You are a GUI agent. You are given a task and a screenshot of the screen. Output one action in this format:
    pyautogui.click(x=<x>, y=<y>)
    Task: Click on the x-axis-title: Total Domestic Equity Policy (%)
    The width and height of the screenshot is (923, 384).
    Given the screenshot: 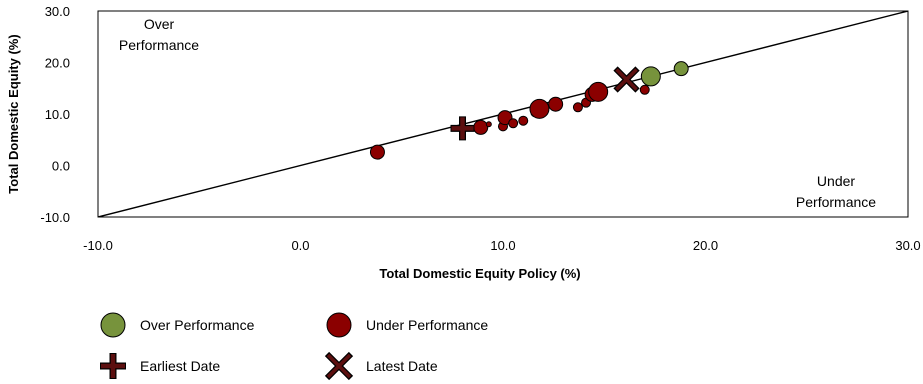 What is the action you would take?
    pyautogui.click(x=479, y=273)
    